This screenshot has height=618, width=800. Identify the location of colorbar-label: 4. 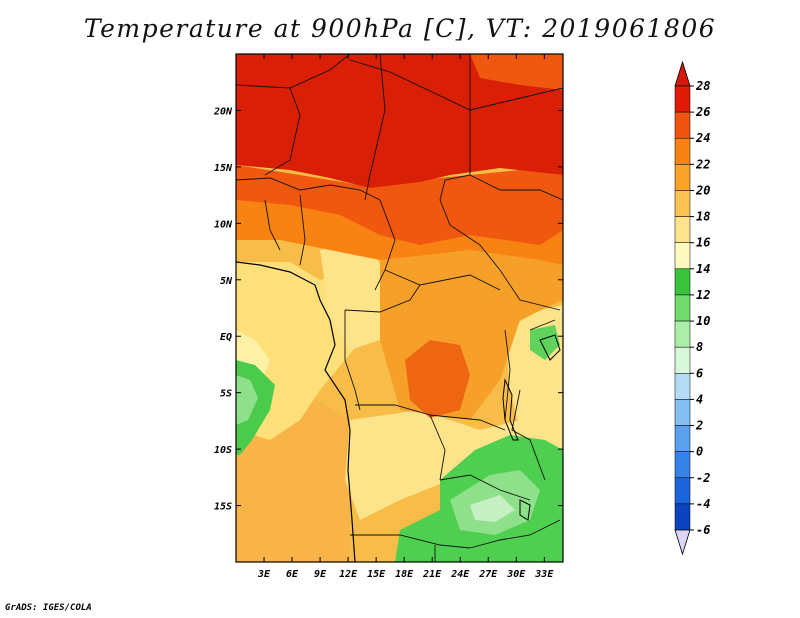
(699, 399).